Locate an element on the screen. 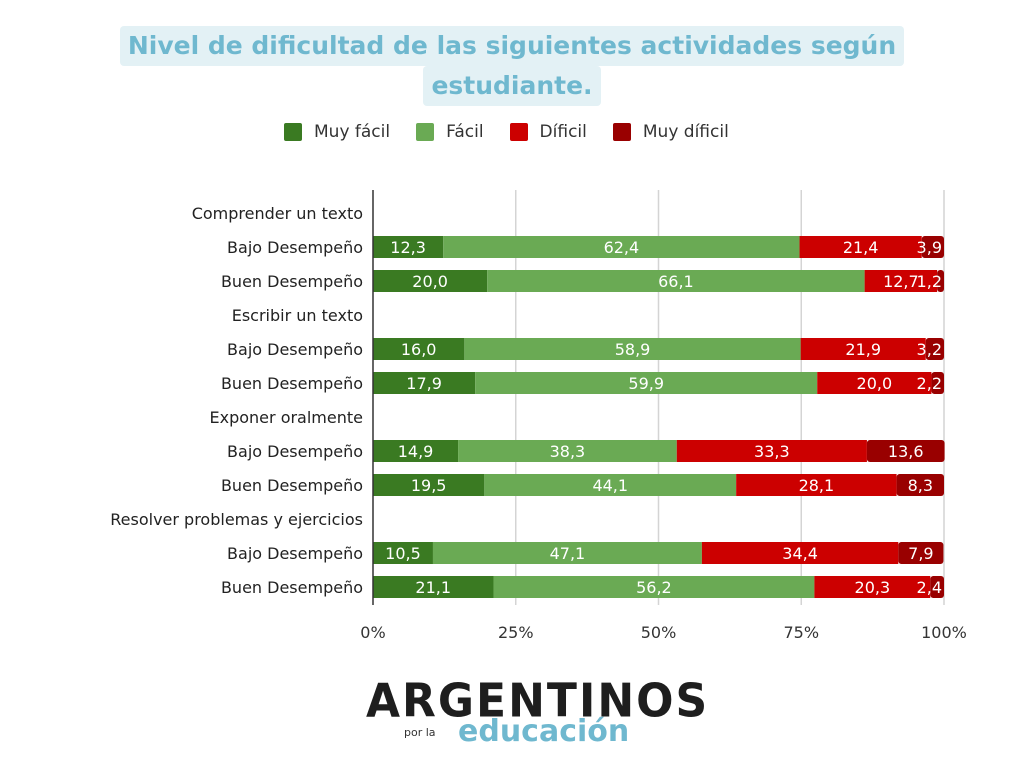  data-label: 10,5 is located at coordinates (403, 553).